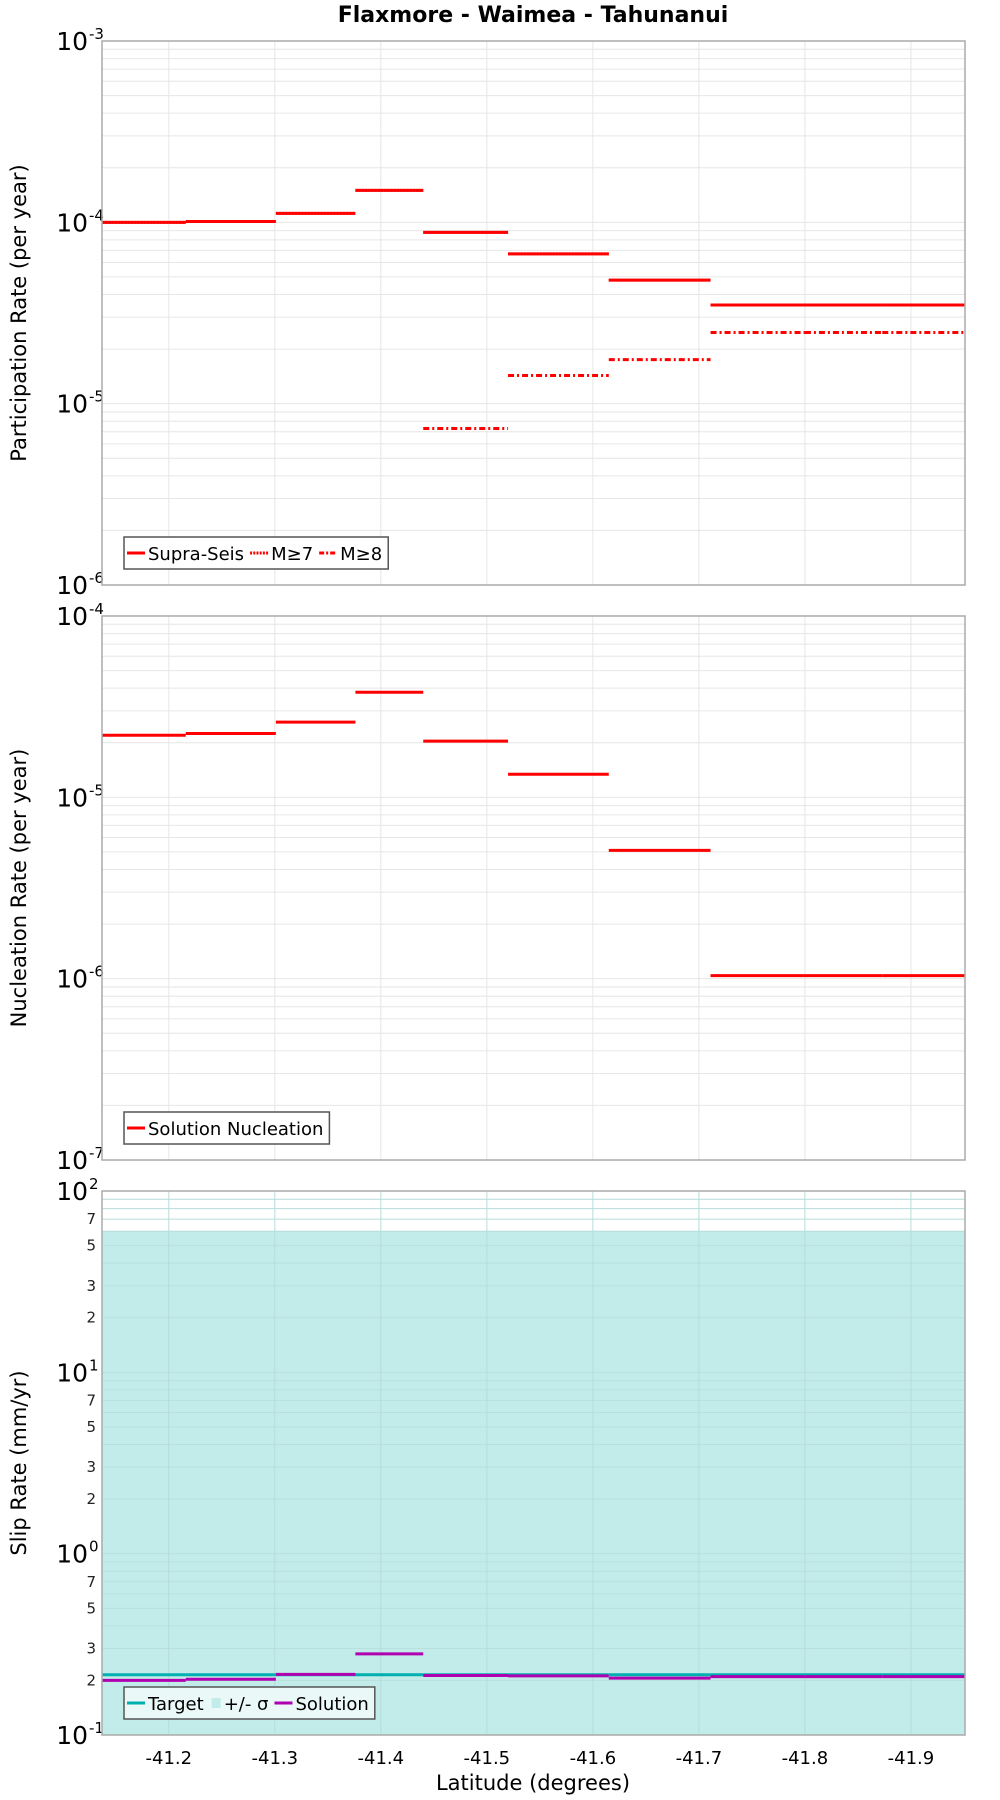  Describe the element at coordinates (699, 1758) in the screenshot. I see `x-tick-label: -41.7` at that location.